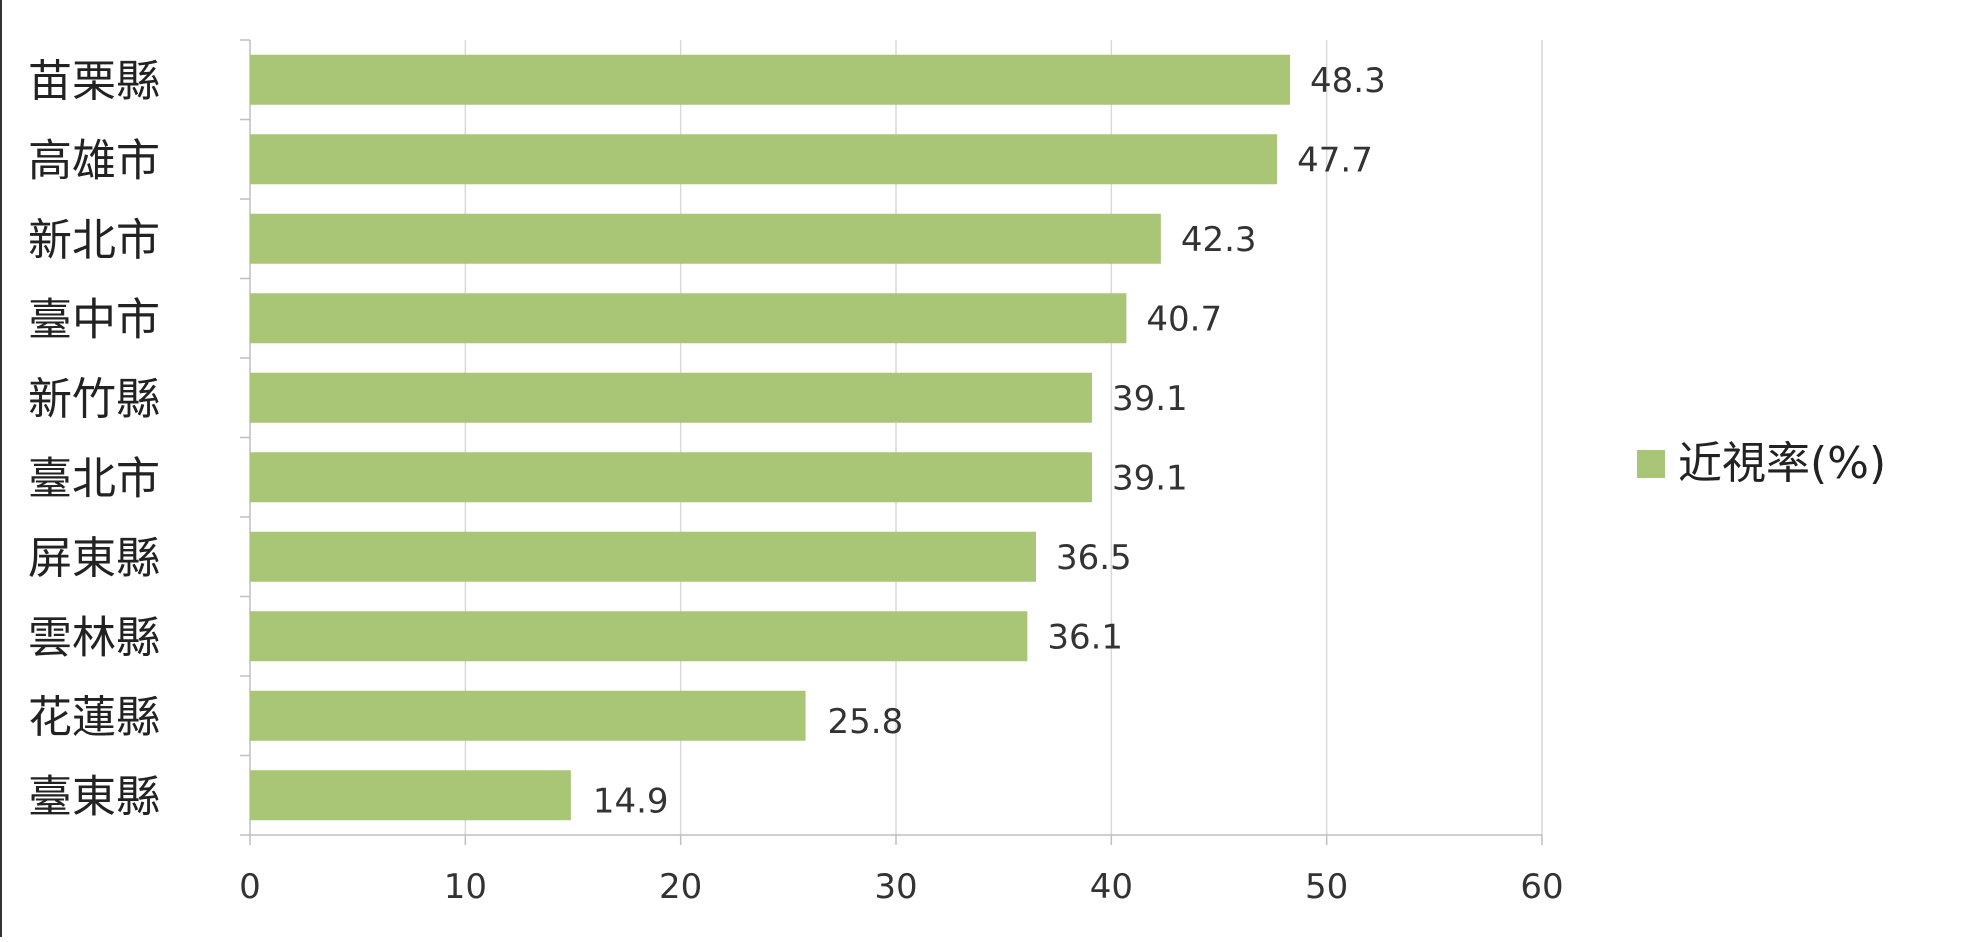  What do you see at coordinates (465, 887) in the screenshot?
I see `x-tick-label: 10` at bounding box center [465, 887].